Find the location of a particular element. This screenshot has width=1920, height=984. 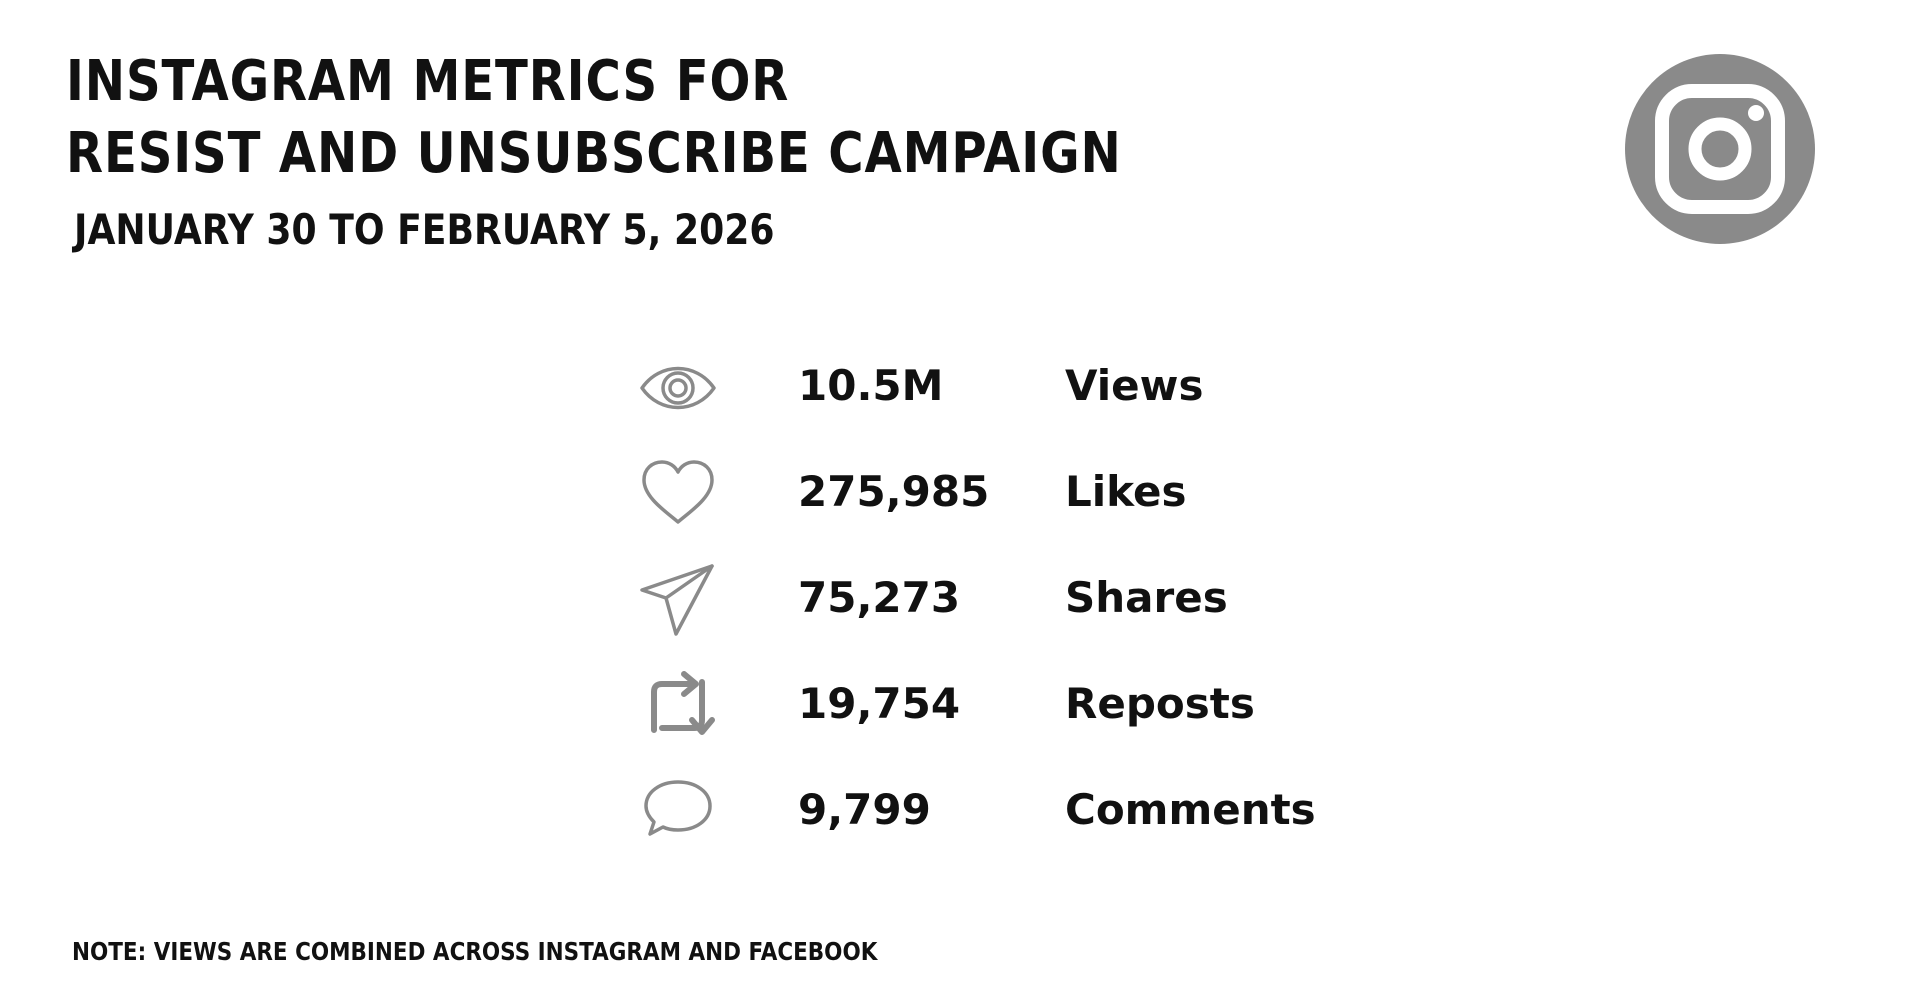

title-line-2: RESIST AND UNSUBSCRIBE CAMPAIGN is located at coordinates (594, 153).